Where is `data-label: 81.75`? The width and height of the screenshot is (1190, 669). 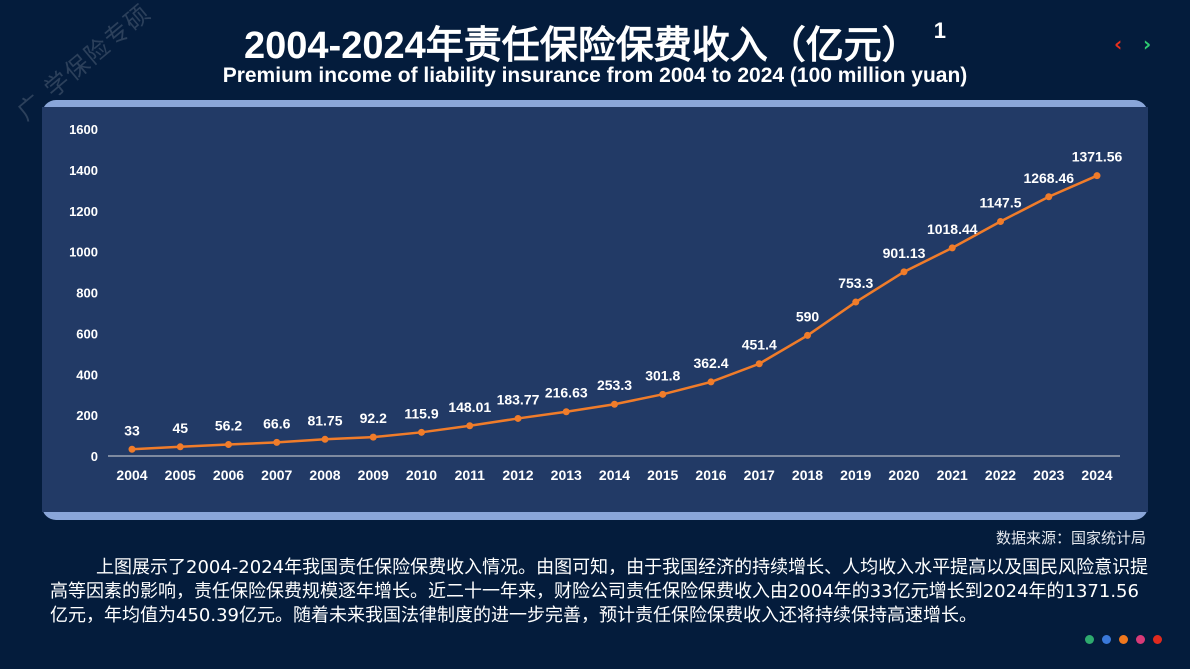 data-label: 81.75 is located at coordinates (324, 420).